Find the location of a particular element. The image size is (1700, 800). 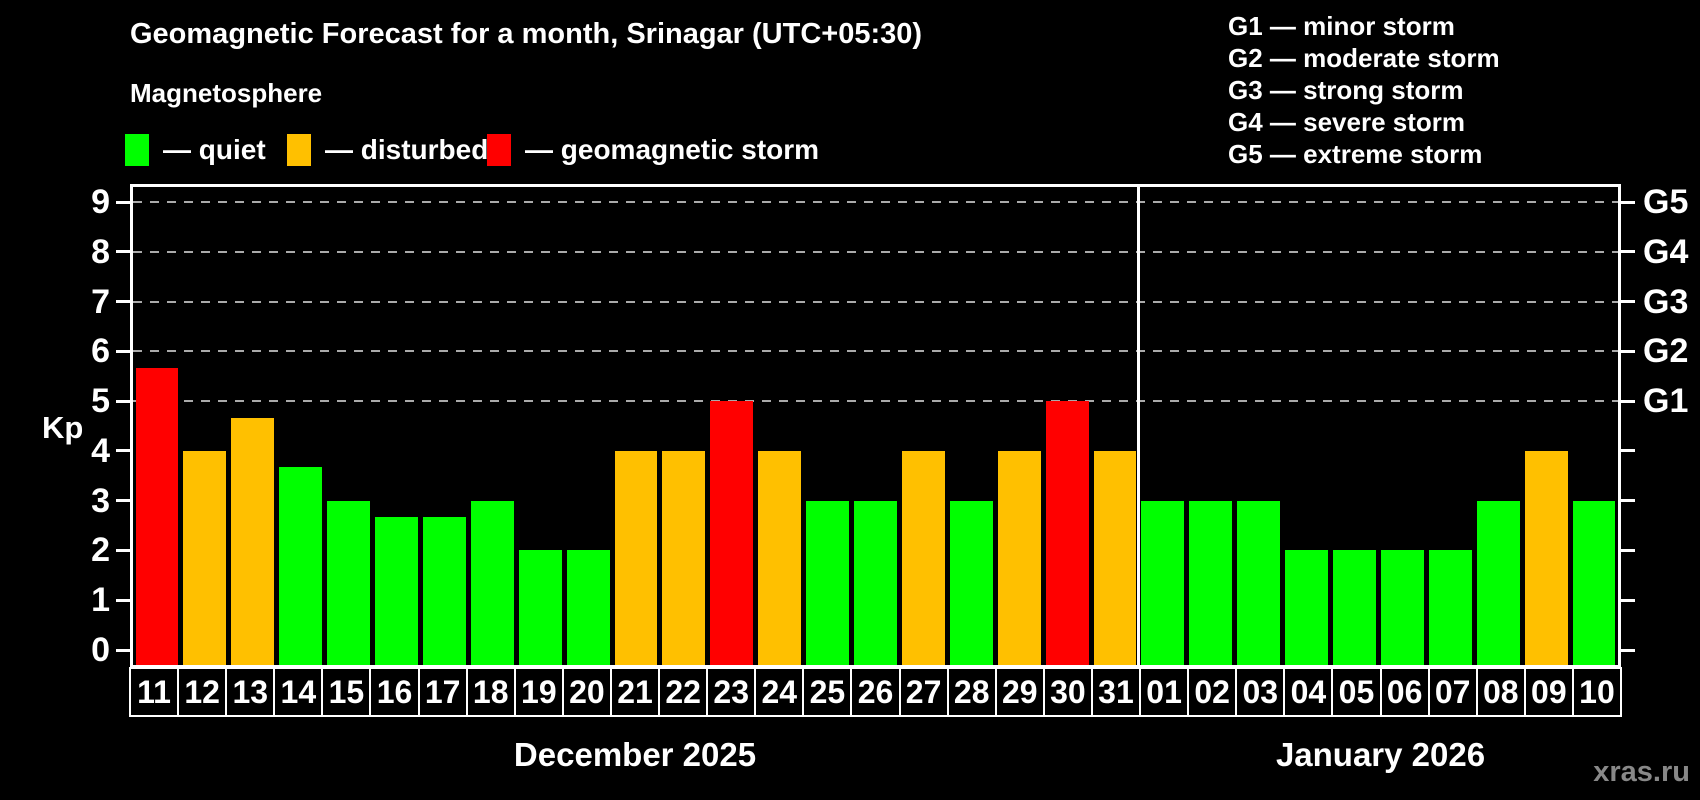

legend-item-label: — geomagnetic storm is located at coordinates (672, 149).